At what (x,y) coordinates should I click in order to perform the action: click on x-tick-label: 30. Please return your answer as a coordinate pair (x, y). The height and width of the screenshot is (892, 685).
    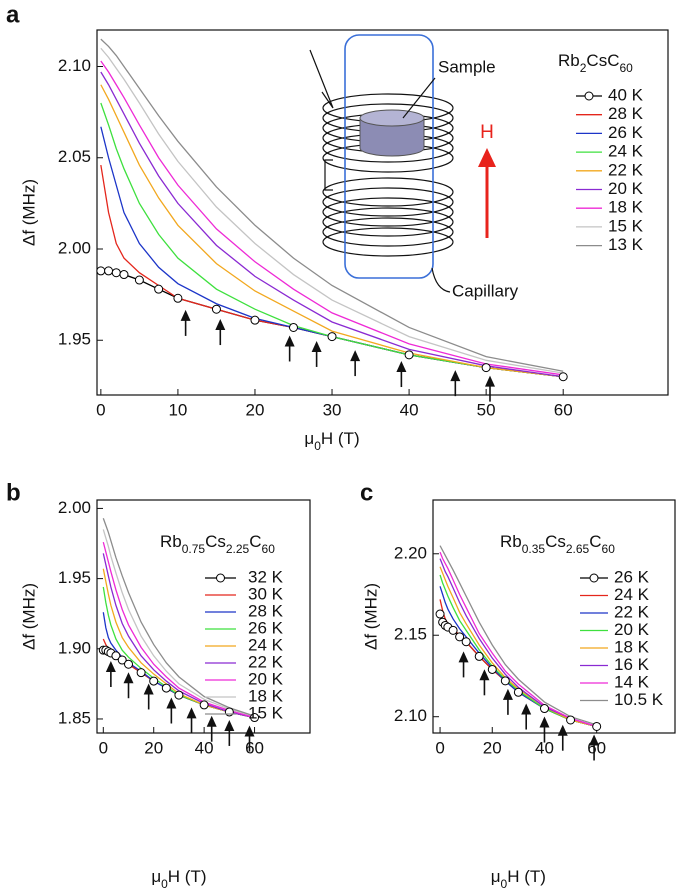
    Looking at the image, I should click on (332, 409).